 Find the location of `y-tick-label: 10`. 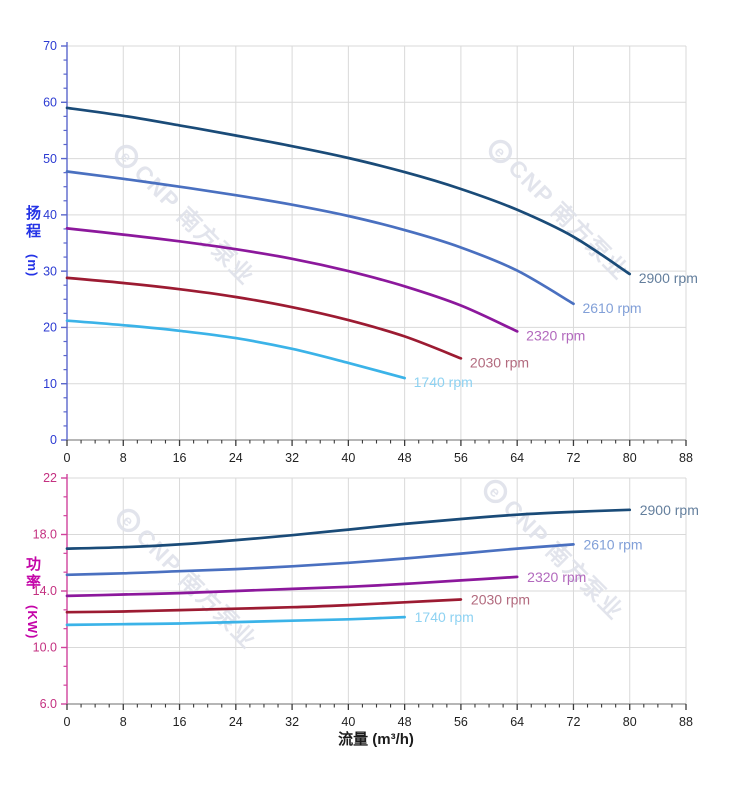

y-tick-label: 10 is located at coordinates (50, 384).